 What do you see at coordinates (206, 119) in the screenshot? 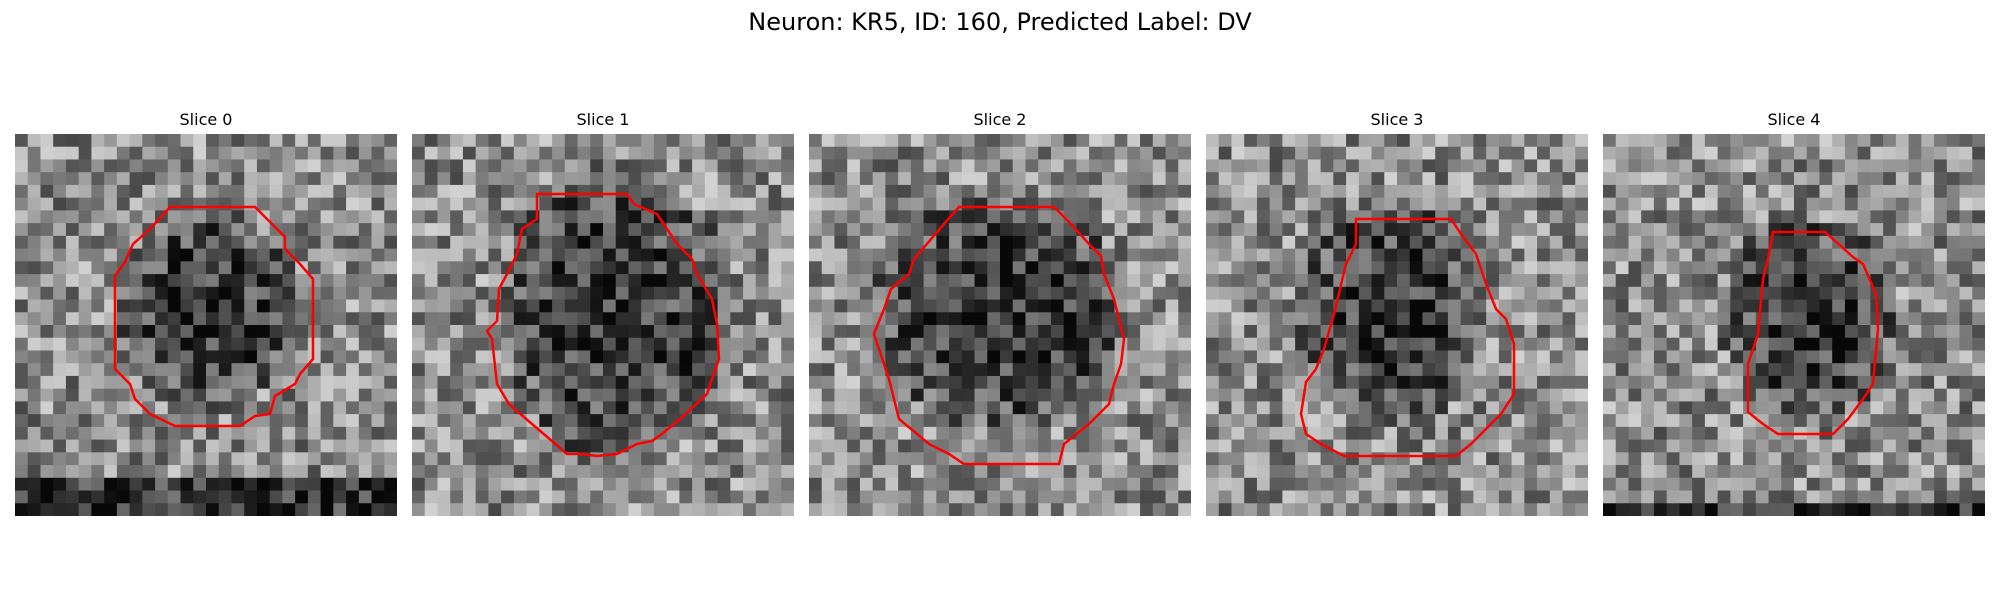
I see `slice-title: Slice 0` at bounding box center [206, 119].